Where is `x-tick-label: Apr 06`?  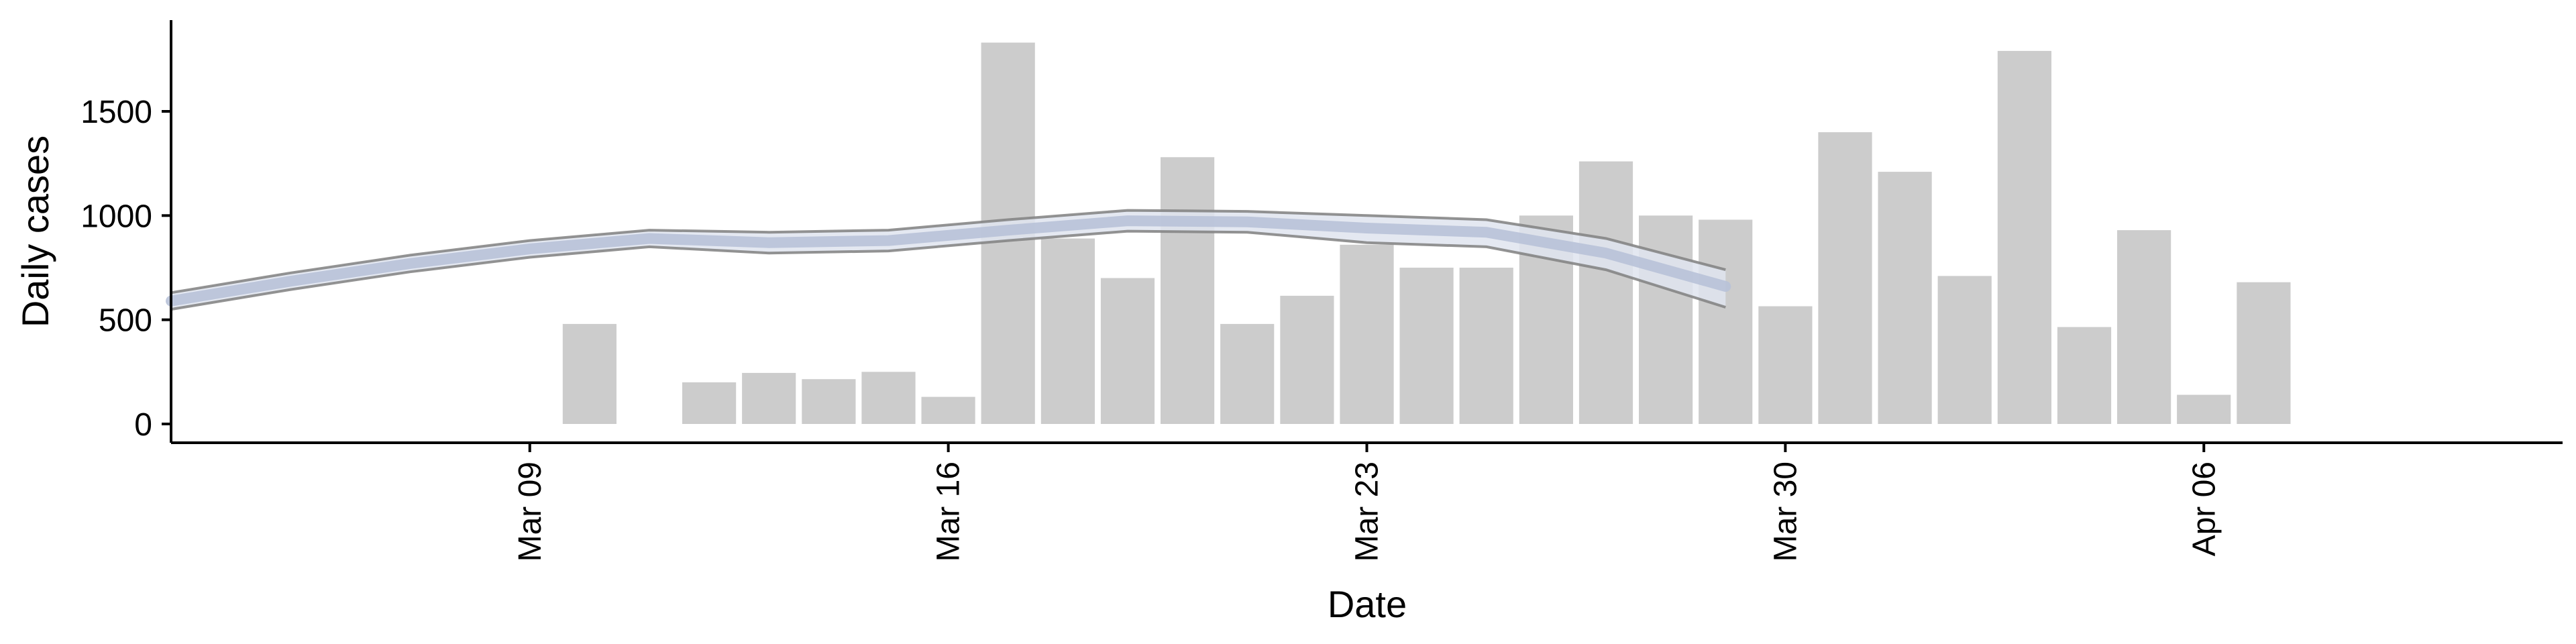
x-tick-label: Apr 06 is located at coordinates (2204, 509).